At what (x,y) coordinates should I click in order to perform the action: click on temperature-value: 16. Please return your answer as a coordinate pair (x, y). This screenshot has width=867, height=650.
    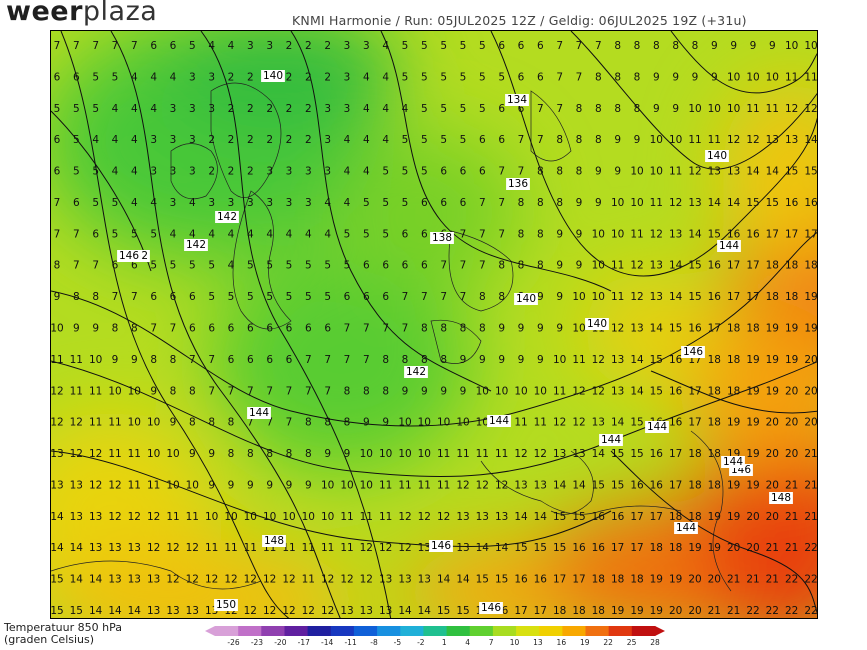
    Looking at the image, I should click on (811, 203).